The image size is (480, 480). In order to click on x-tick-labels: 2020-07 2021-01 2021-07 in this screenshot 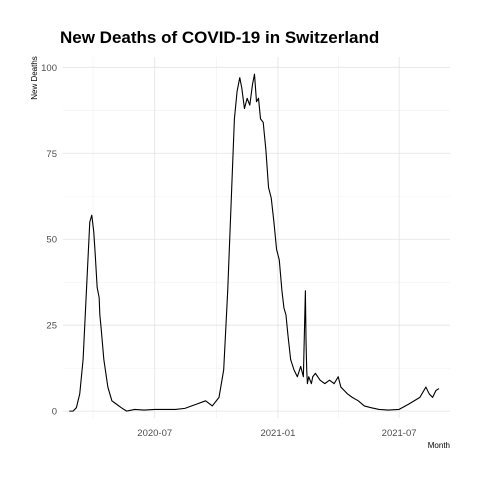, I will do `click(276, 433)`.